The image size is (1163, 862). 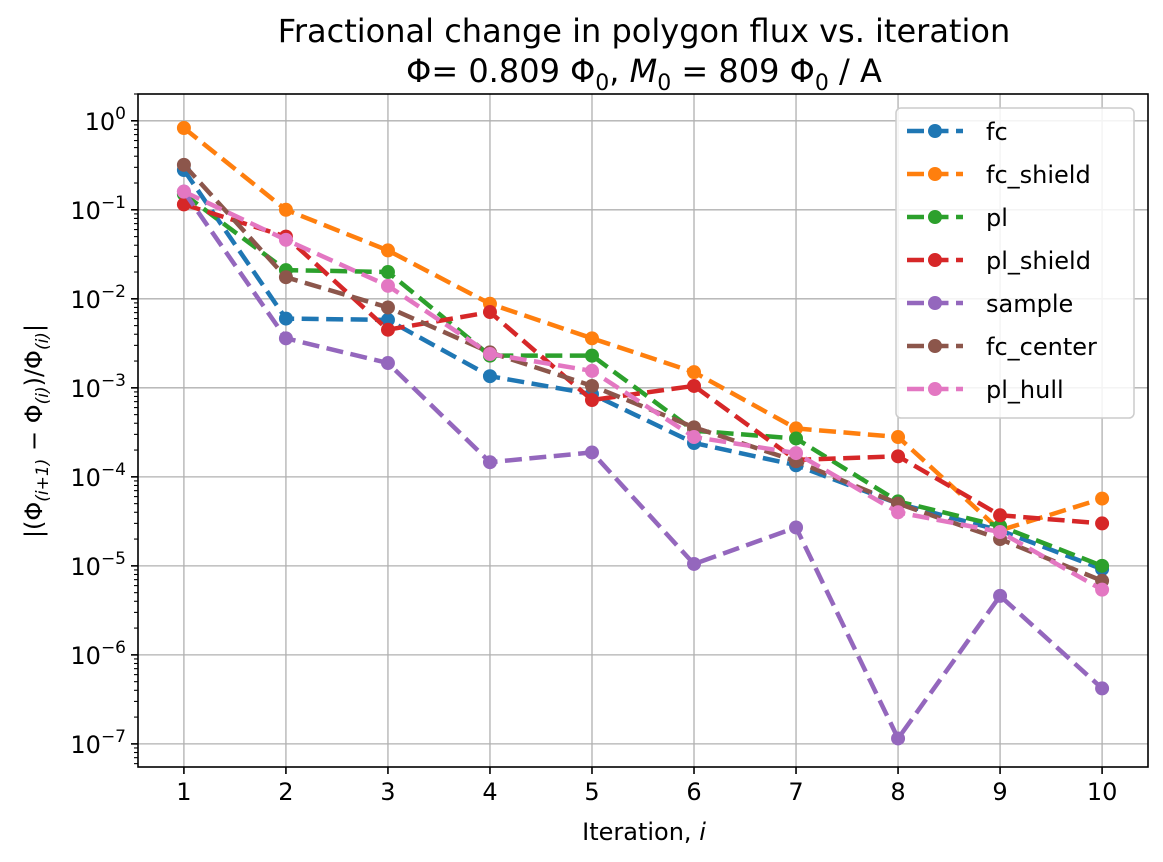 I want to click on x-tick-label: 10, so click(x=1102, y=792).